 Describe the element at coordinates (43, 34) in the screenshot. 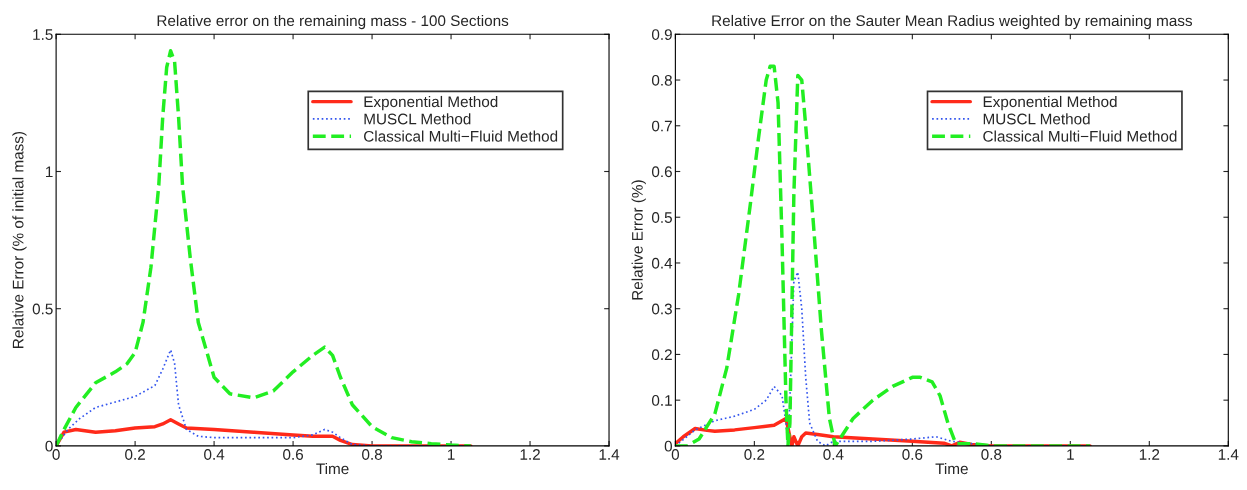

I see `y-tick-label: 1.5` at that location.